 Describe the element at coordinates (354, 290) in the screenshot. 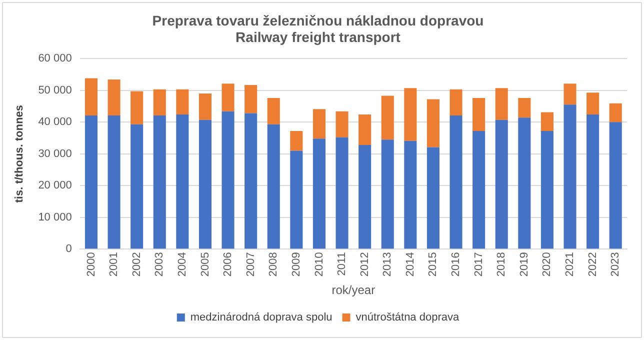

I see `x-axis-title: rok/year` at that location.